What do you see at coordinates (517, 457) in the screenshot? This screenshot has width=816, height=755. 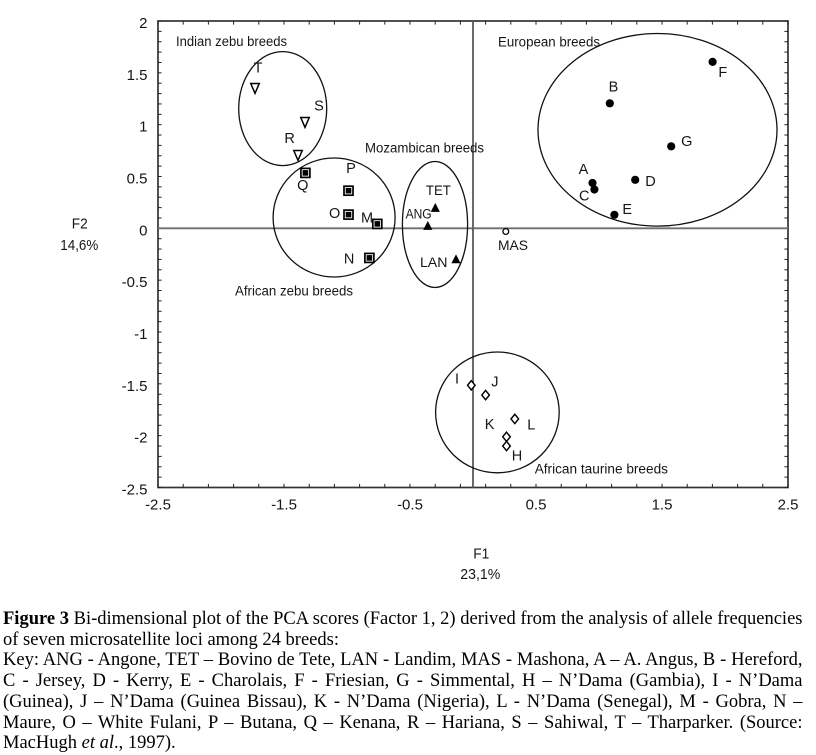 I see `svg-text: H` at bounding box center [517, 457].